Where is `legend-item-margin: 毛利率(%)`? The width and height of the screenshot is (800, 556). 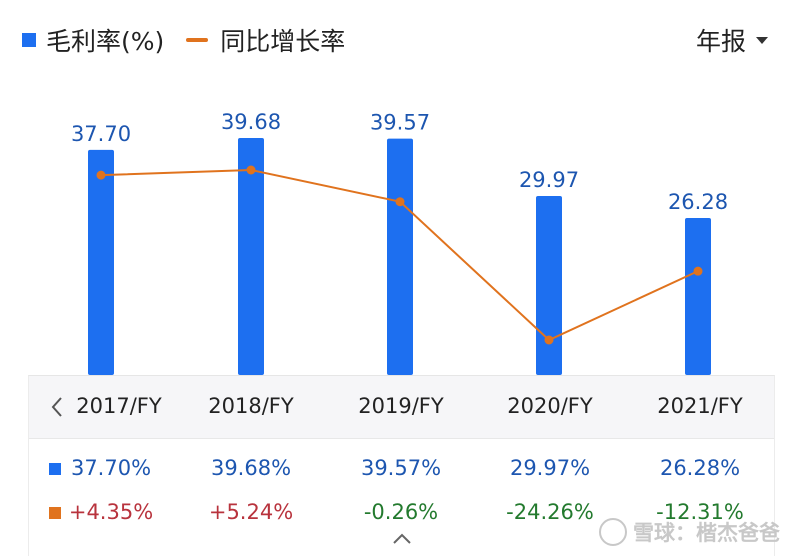 legend-item-margin: 毛利率(%) is located at coordinates (93, 40).